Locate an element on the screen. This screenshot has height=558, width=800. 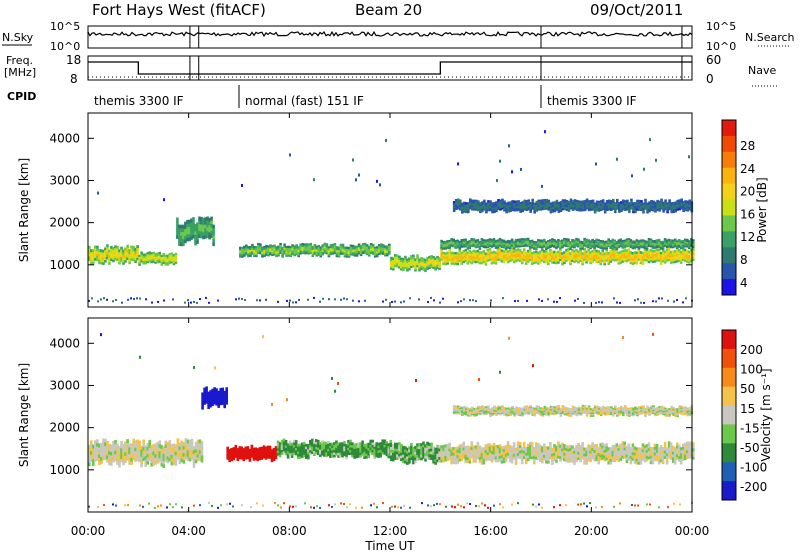
frequency-line is located at coordinates (390, 68).